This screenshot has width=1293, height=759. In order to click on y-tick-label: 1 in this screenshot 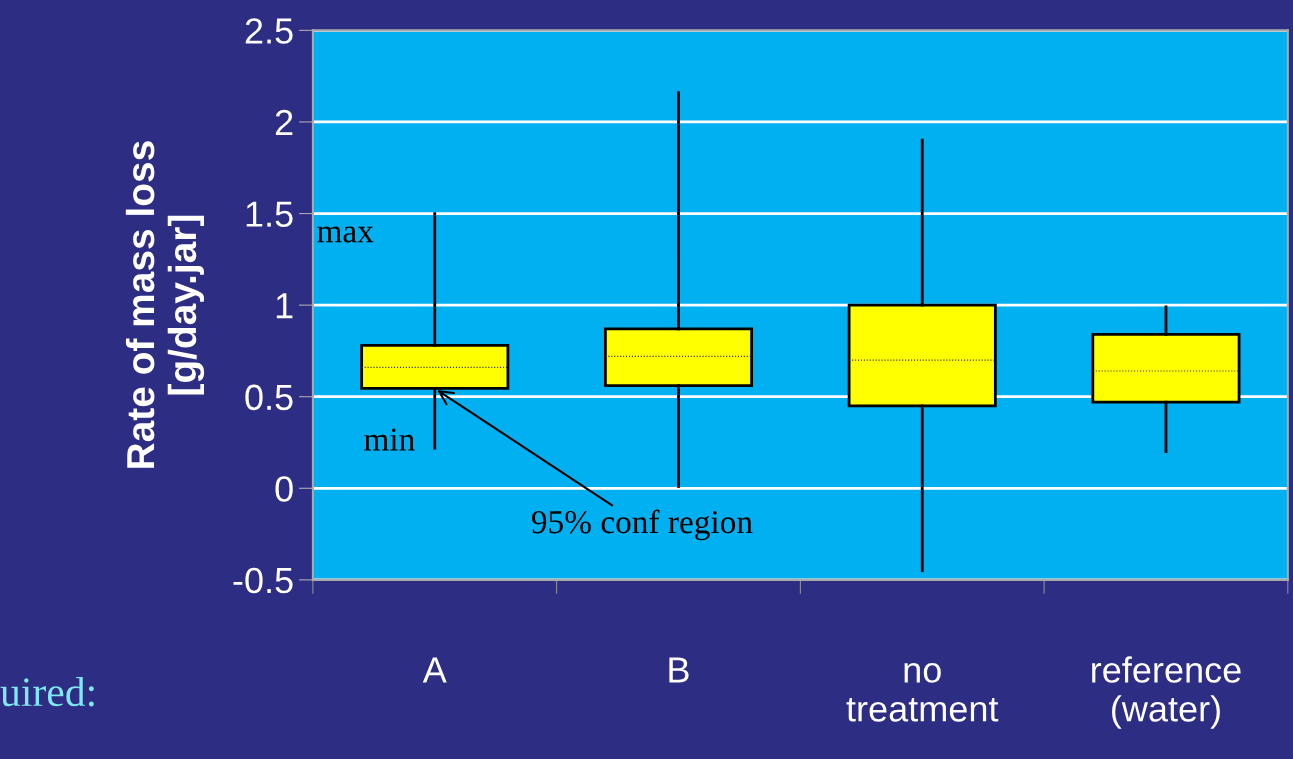, I will do `click(284, 306)`.